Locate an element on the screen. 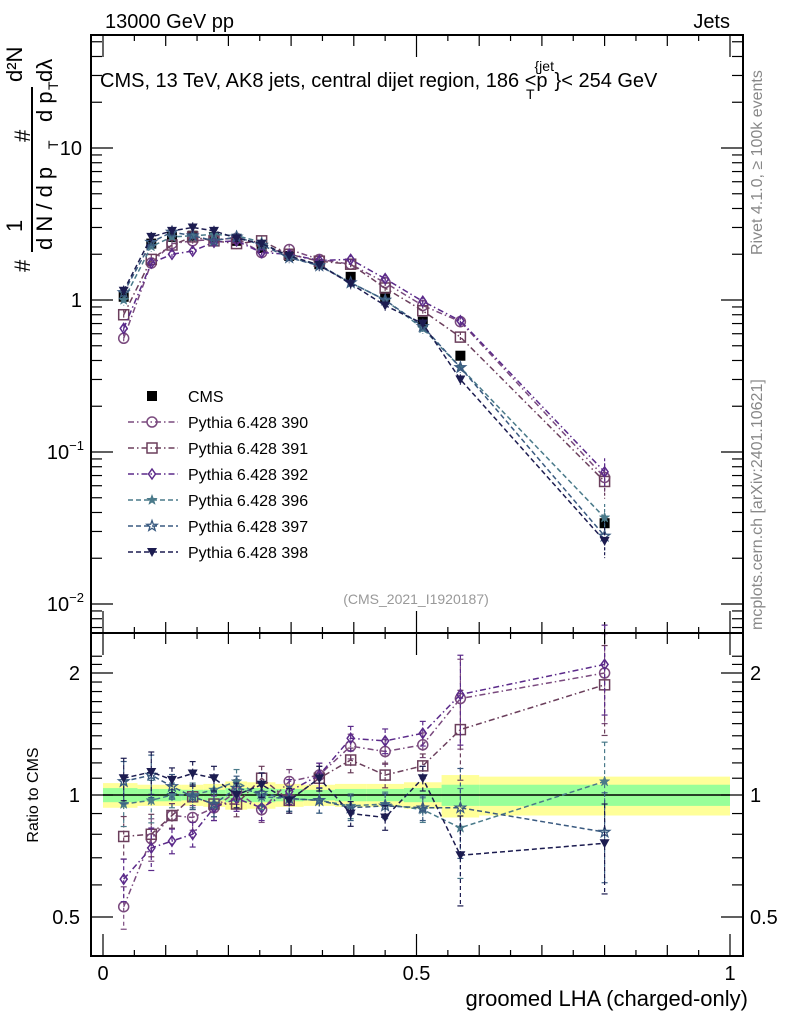  ratio-y-tick-label-right: 2 is located at coordinates (755, 674).